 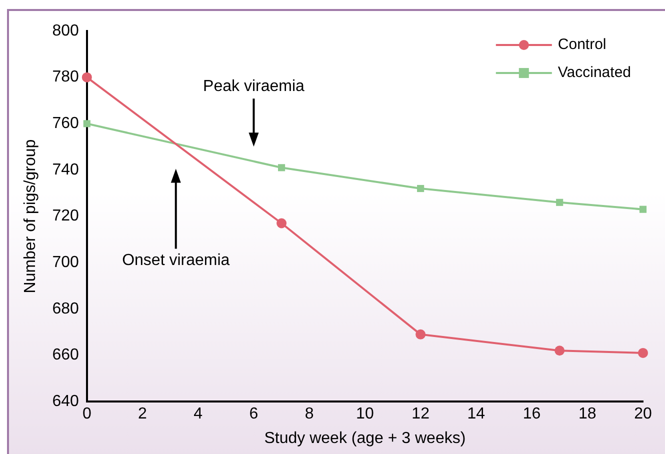 What do you see at coordinates (65, 309) in the screenshot?
I see `y-tick-label: 680` at bounding box center [65, 309].